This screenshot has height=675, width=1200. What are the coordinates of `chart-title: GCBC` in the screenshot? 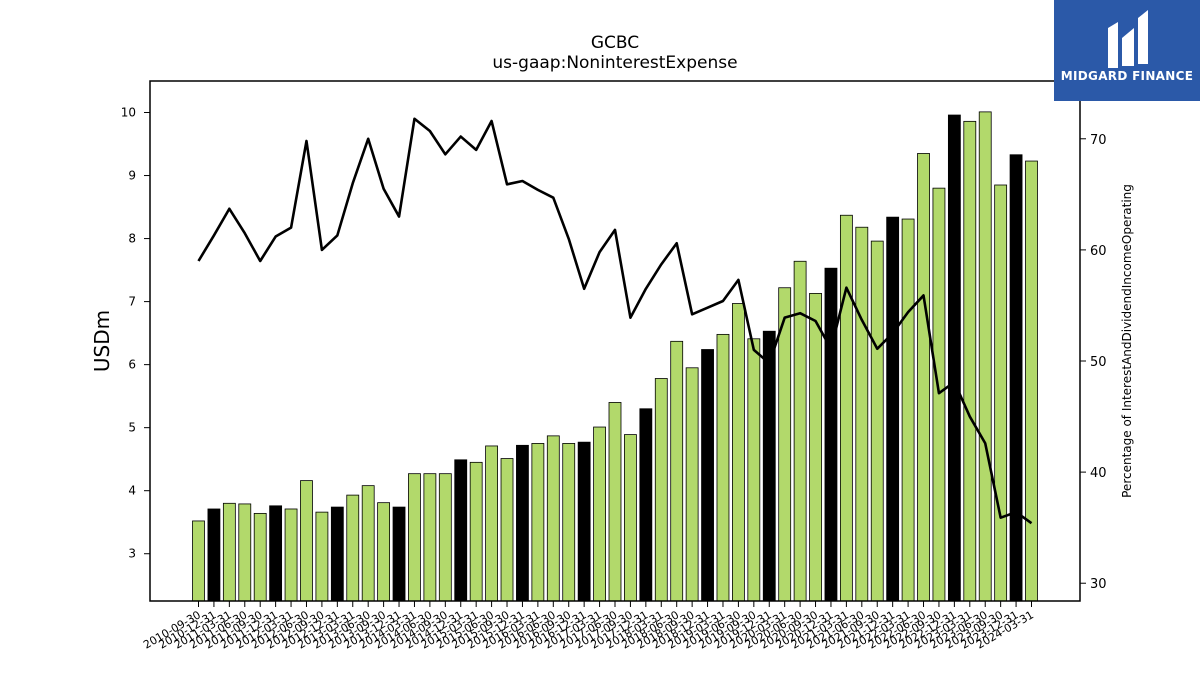 It's located at (615, 43).